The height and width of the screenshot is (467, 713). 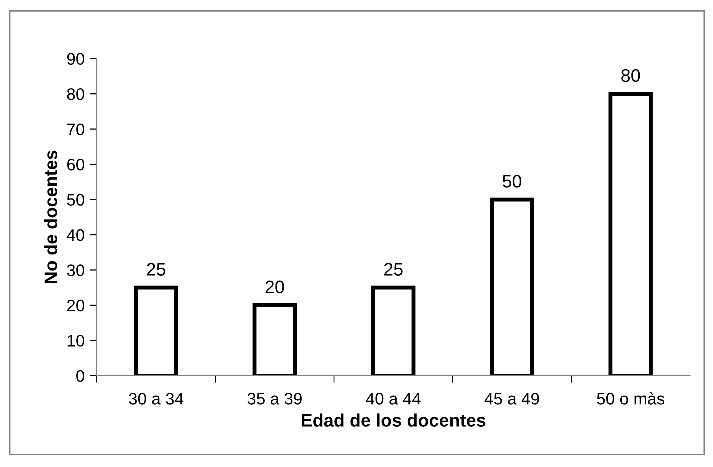 What do you see at coordinates (512, 399) in the screenshot?
I see `x-tick-label: 45 a 49` at bounding box center [512, 399].